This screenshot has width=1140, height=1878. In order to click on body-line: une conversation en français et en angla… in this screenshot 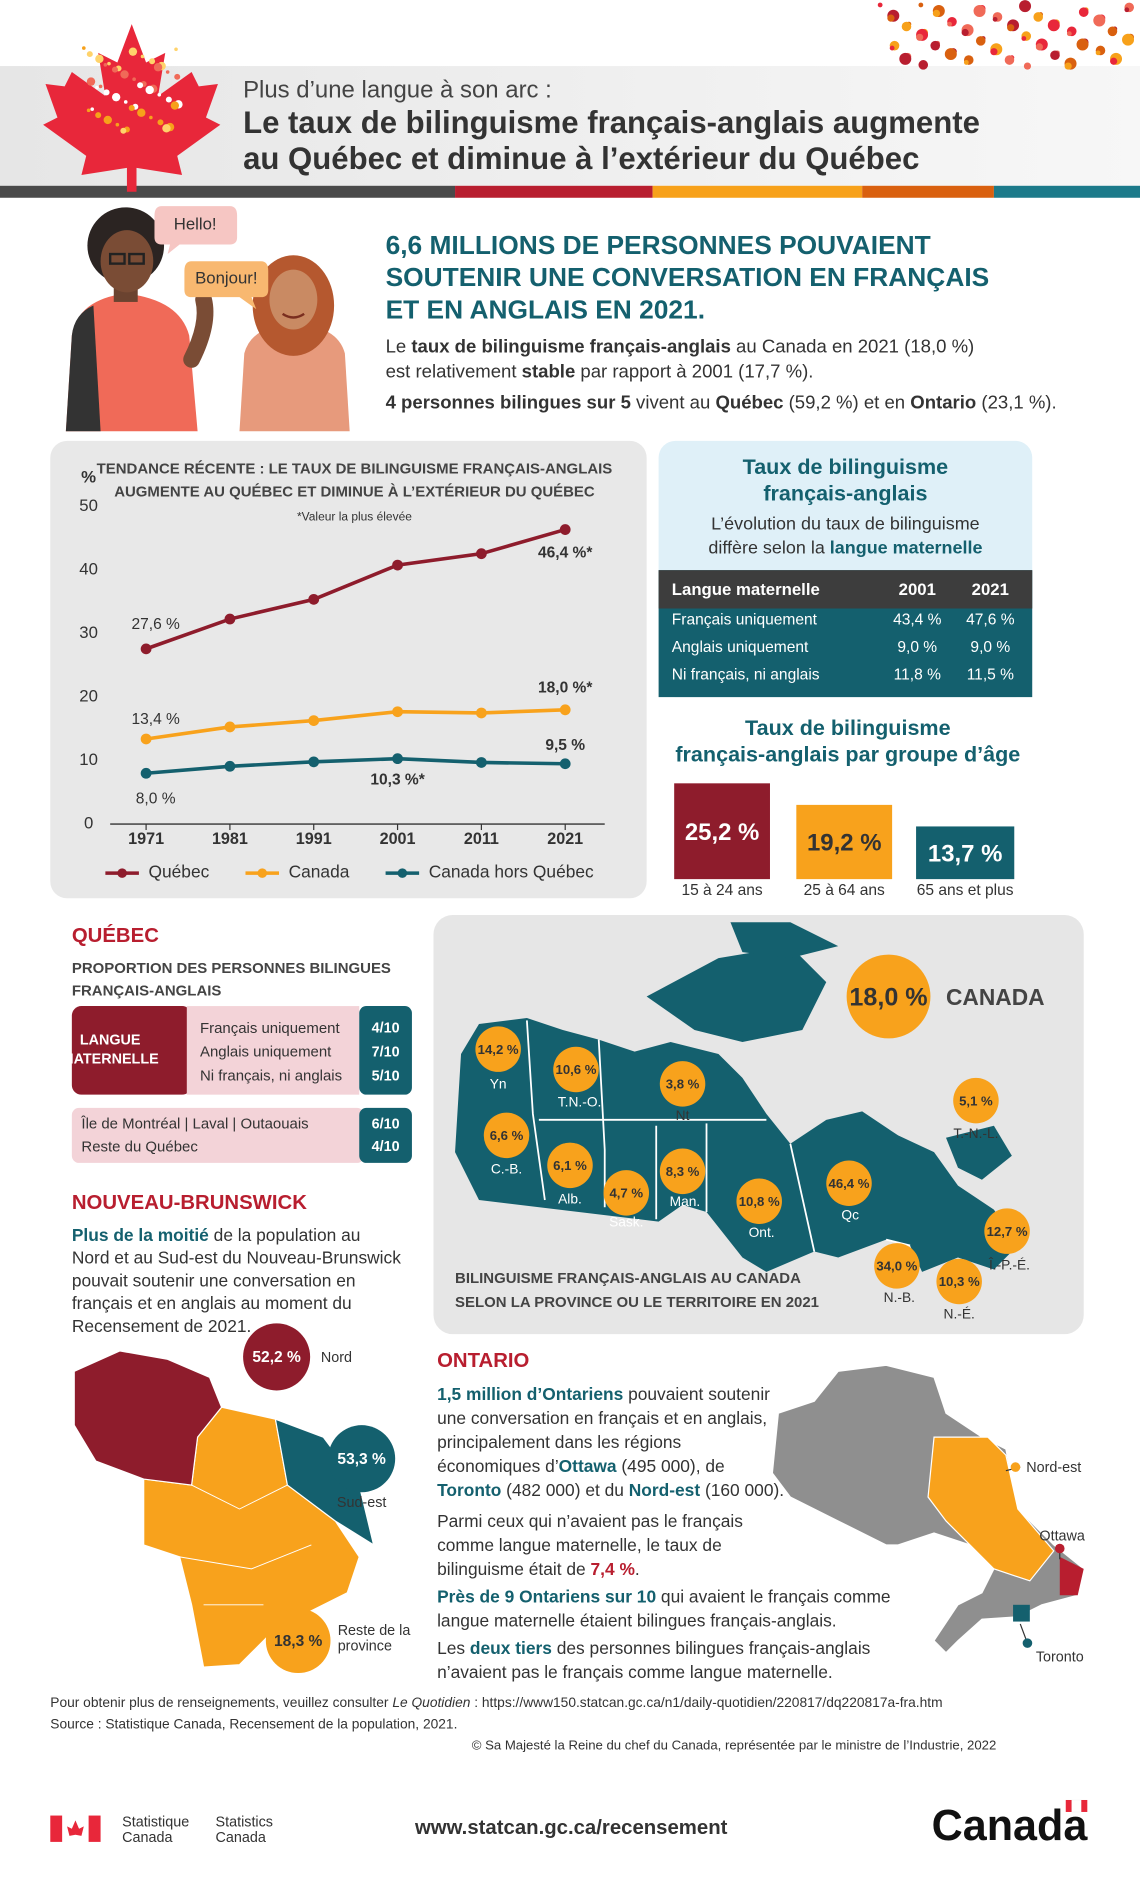, I will do `click(602, 1418)`.